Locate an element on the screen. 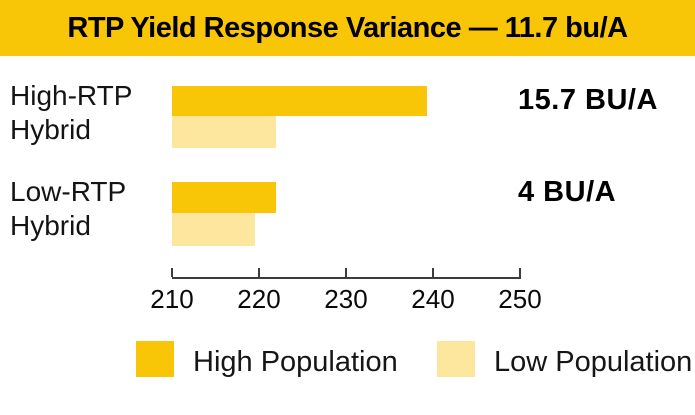  legend-label-high-population: High Population is located at coordinates (295, 362).